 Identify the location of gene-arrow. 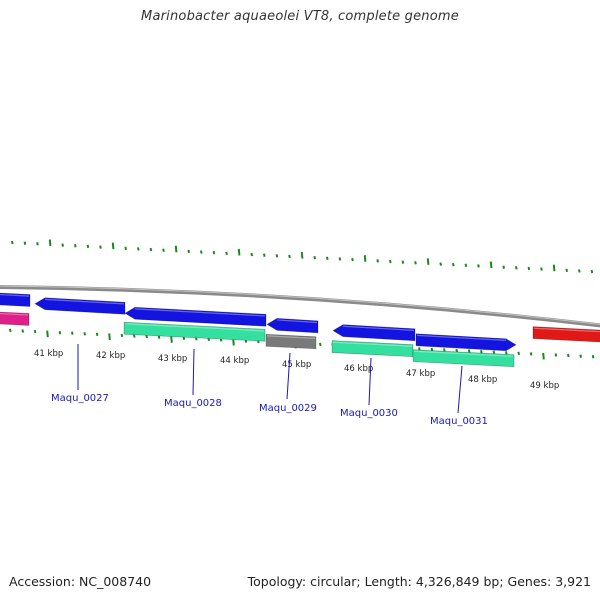
(15, 299).